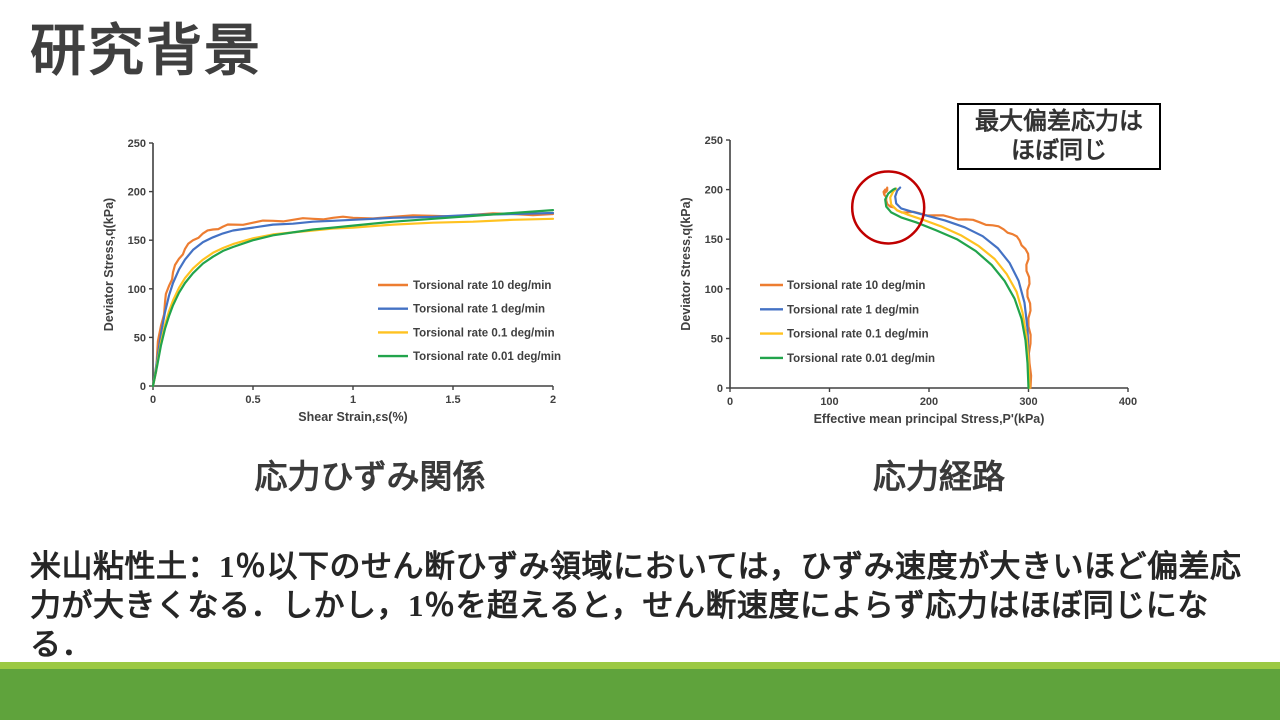 The height and width of the screenshot is (720, 1280). What do you see at coordinates (370, 478) in the screenshot?
I see `caption-stress-strain: 応力ひずみ関係` at bounding box center [370, 478].